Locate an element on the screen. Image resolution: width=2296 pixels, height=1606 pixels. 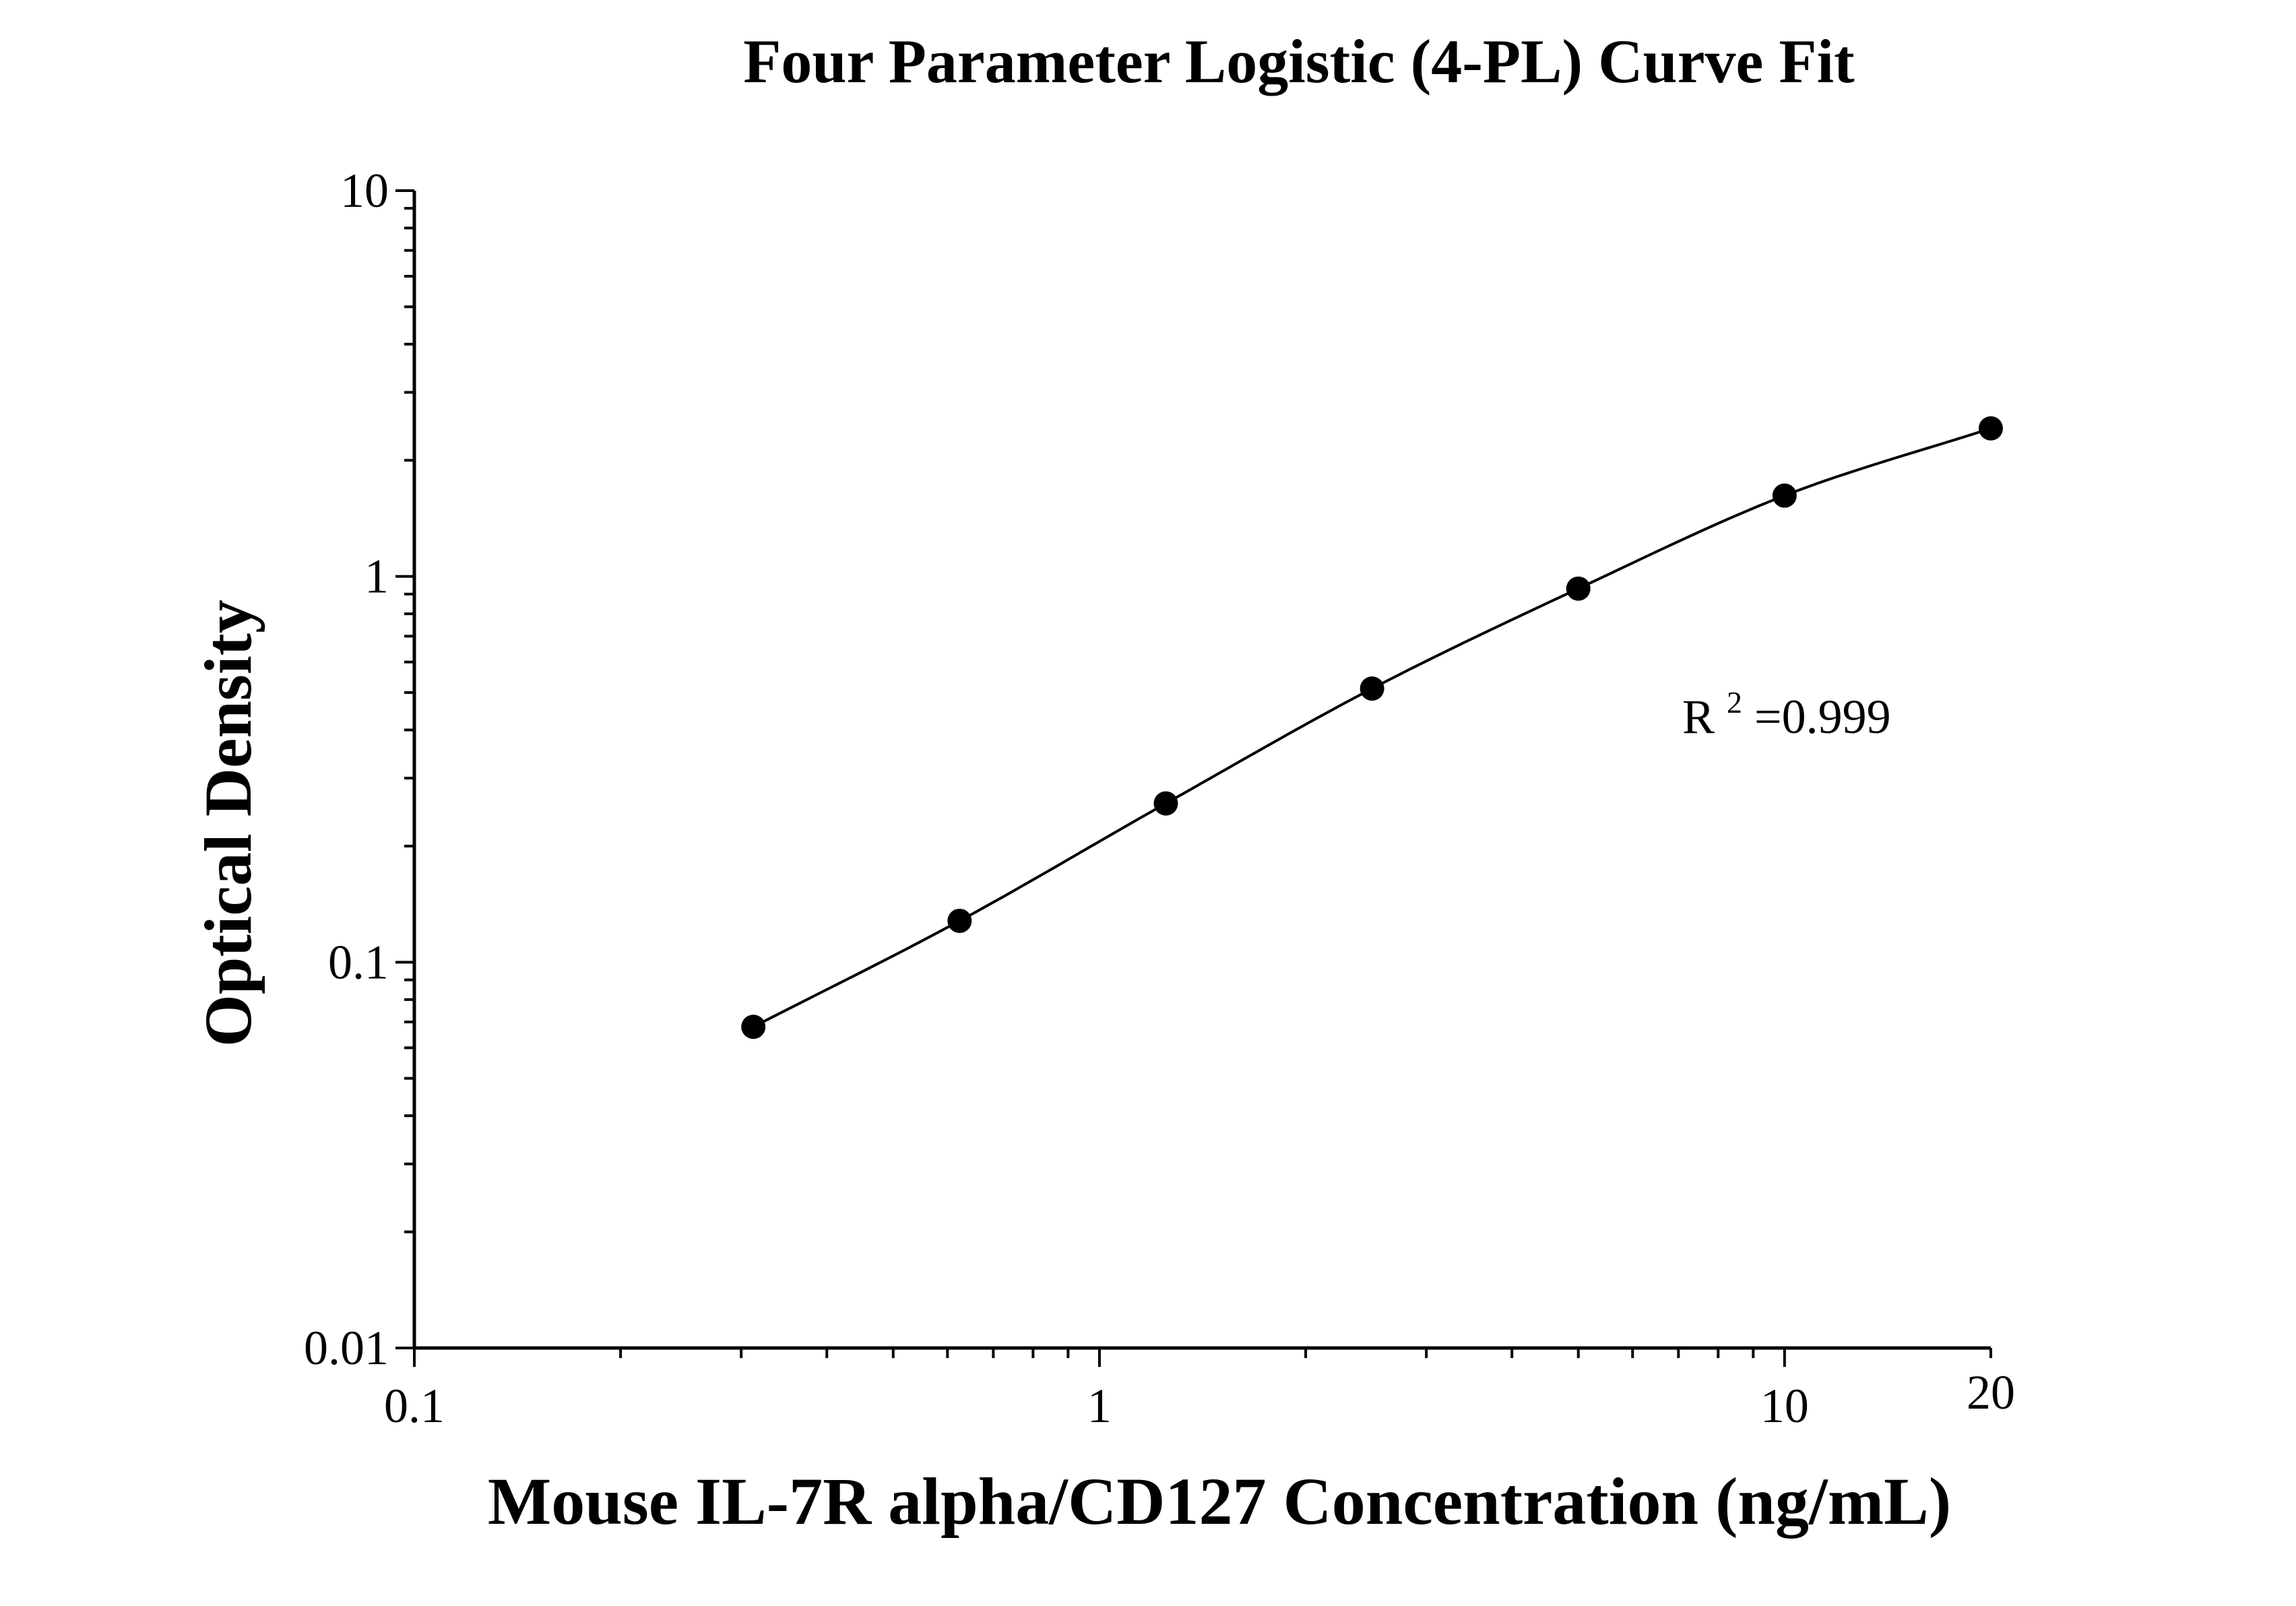
y-tick-label: 0.01 is located at coordinates (346, 1348).